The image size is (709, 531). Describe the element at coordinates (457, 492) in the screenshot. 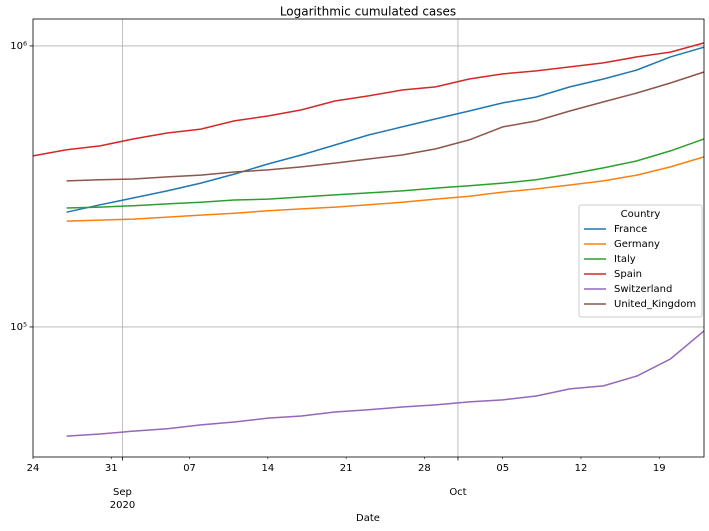

I see `x-month-label: Oct` at that location.